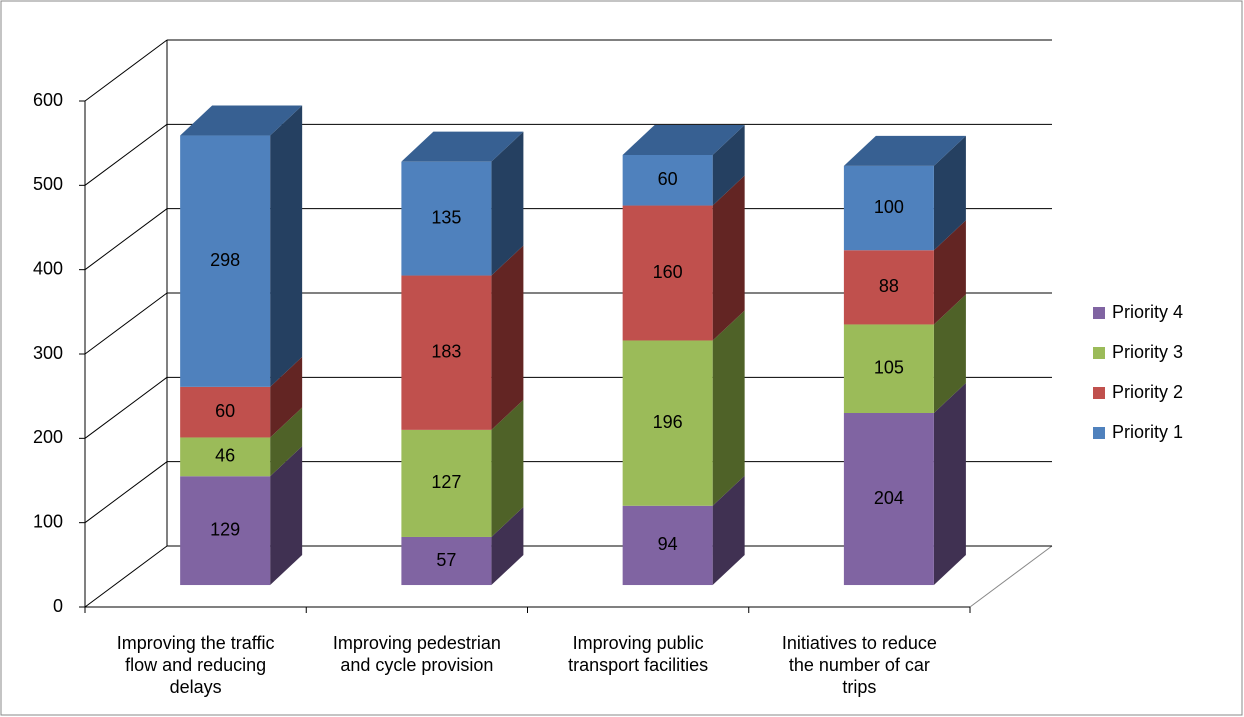  I want to click on data-label: 183, so click(446, 351).